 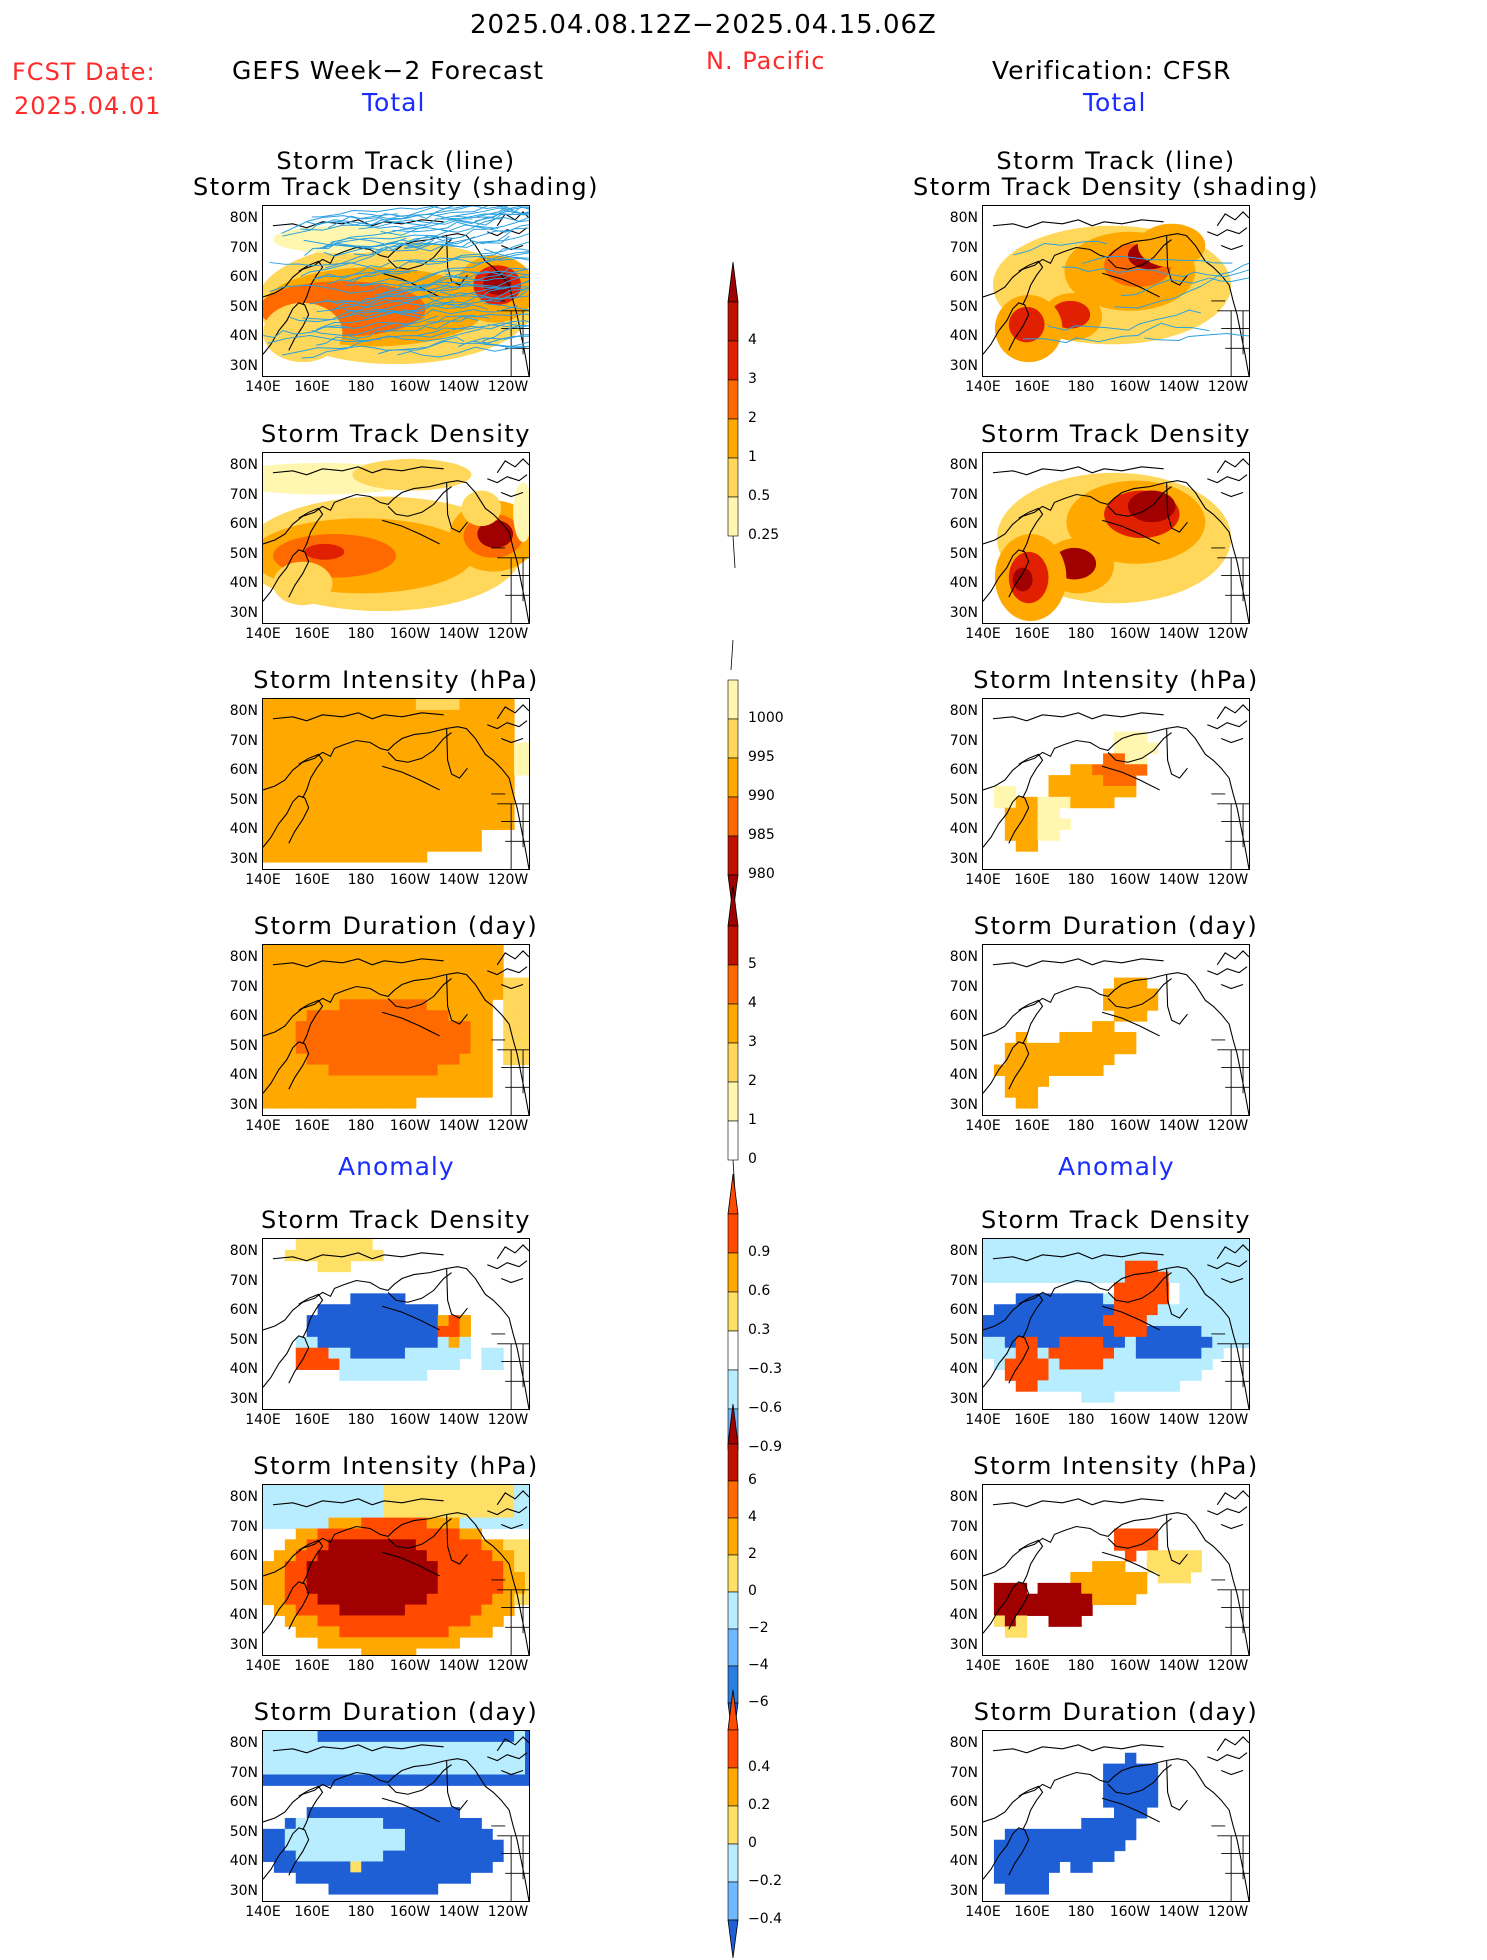 What do you see at coordinates (463, 256) in the screenshot?
I see `storm-track-line` at bounding box center [463, 256].